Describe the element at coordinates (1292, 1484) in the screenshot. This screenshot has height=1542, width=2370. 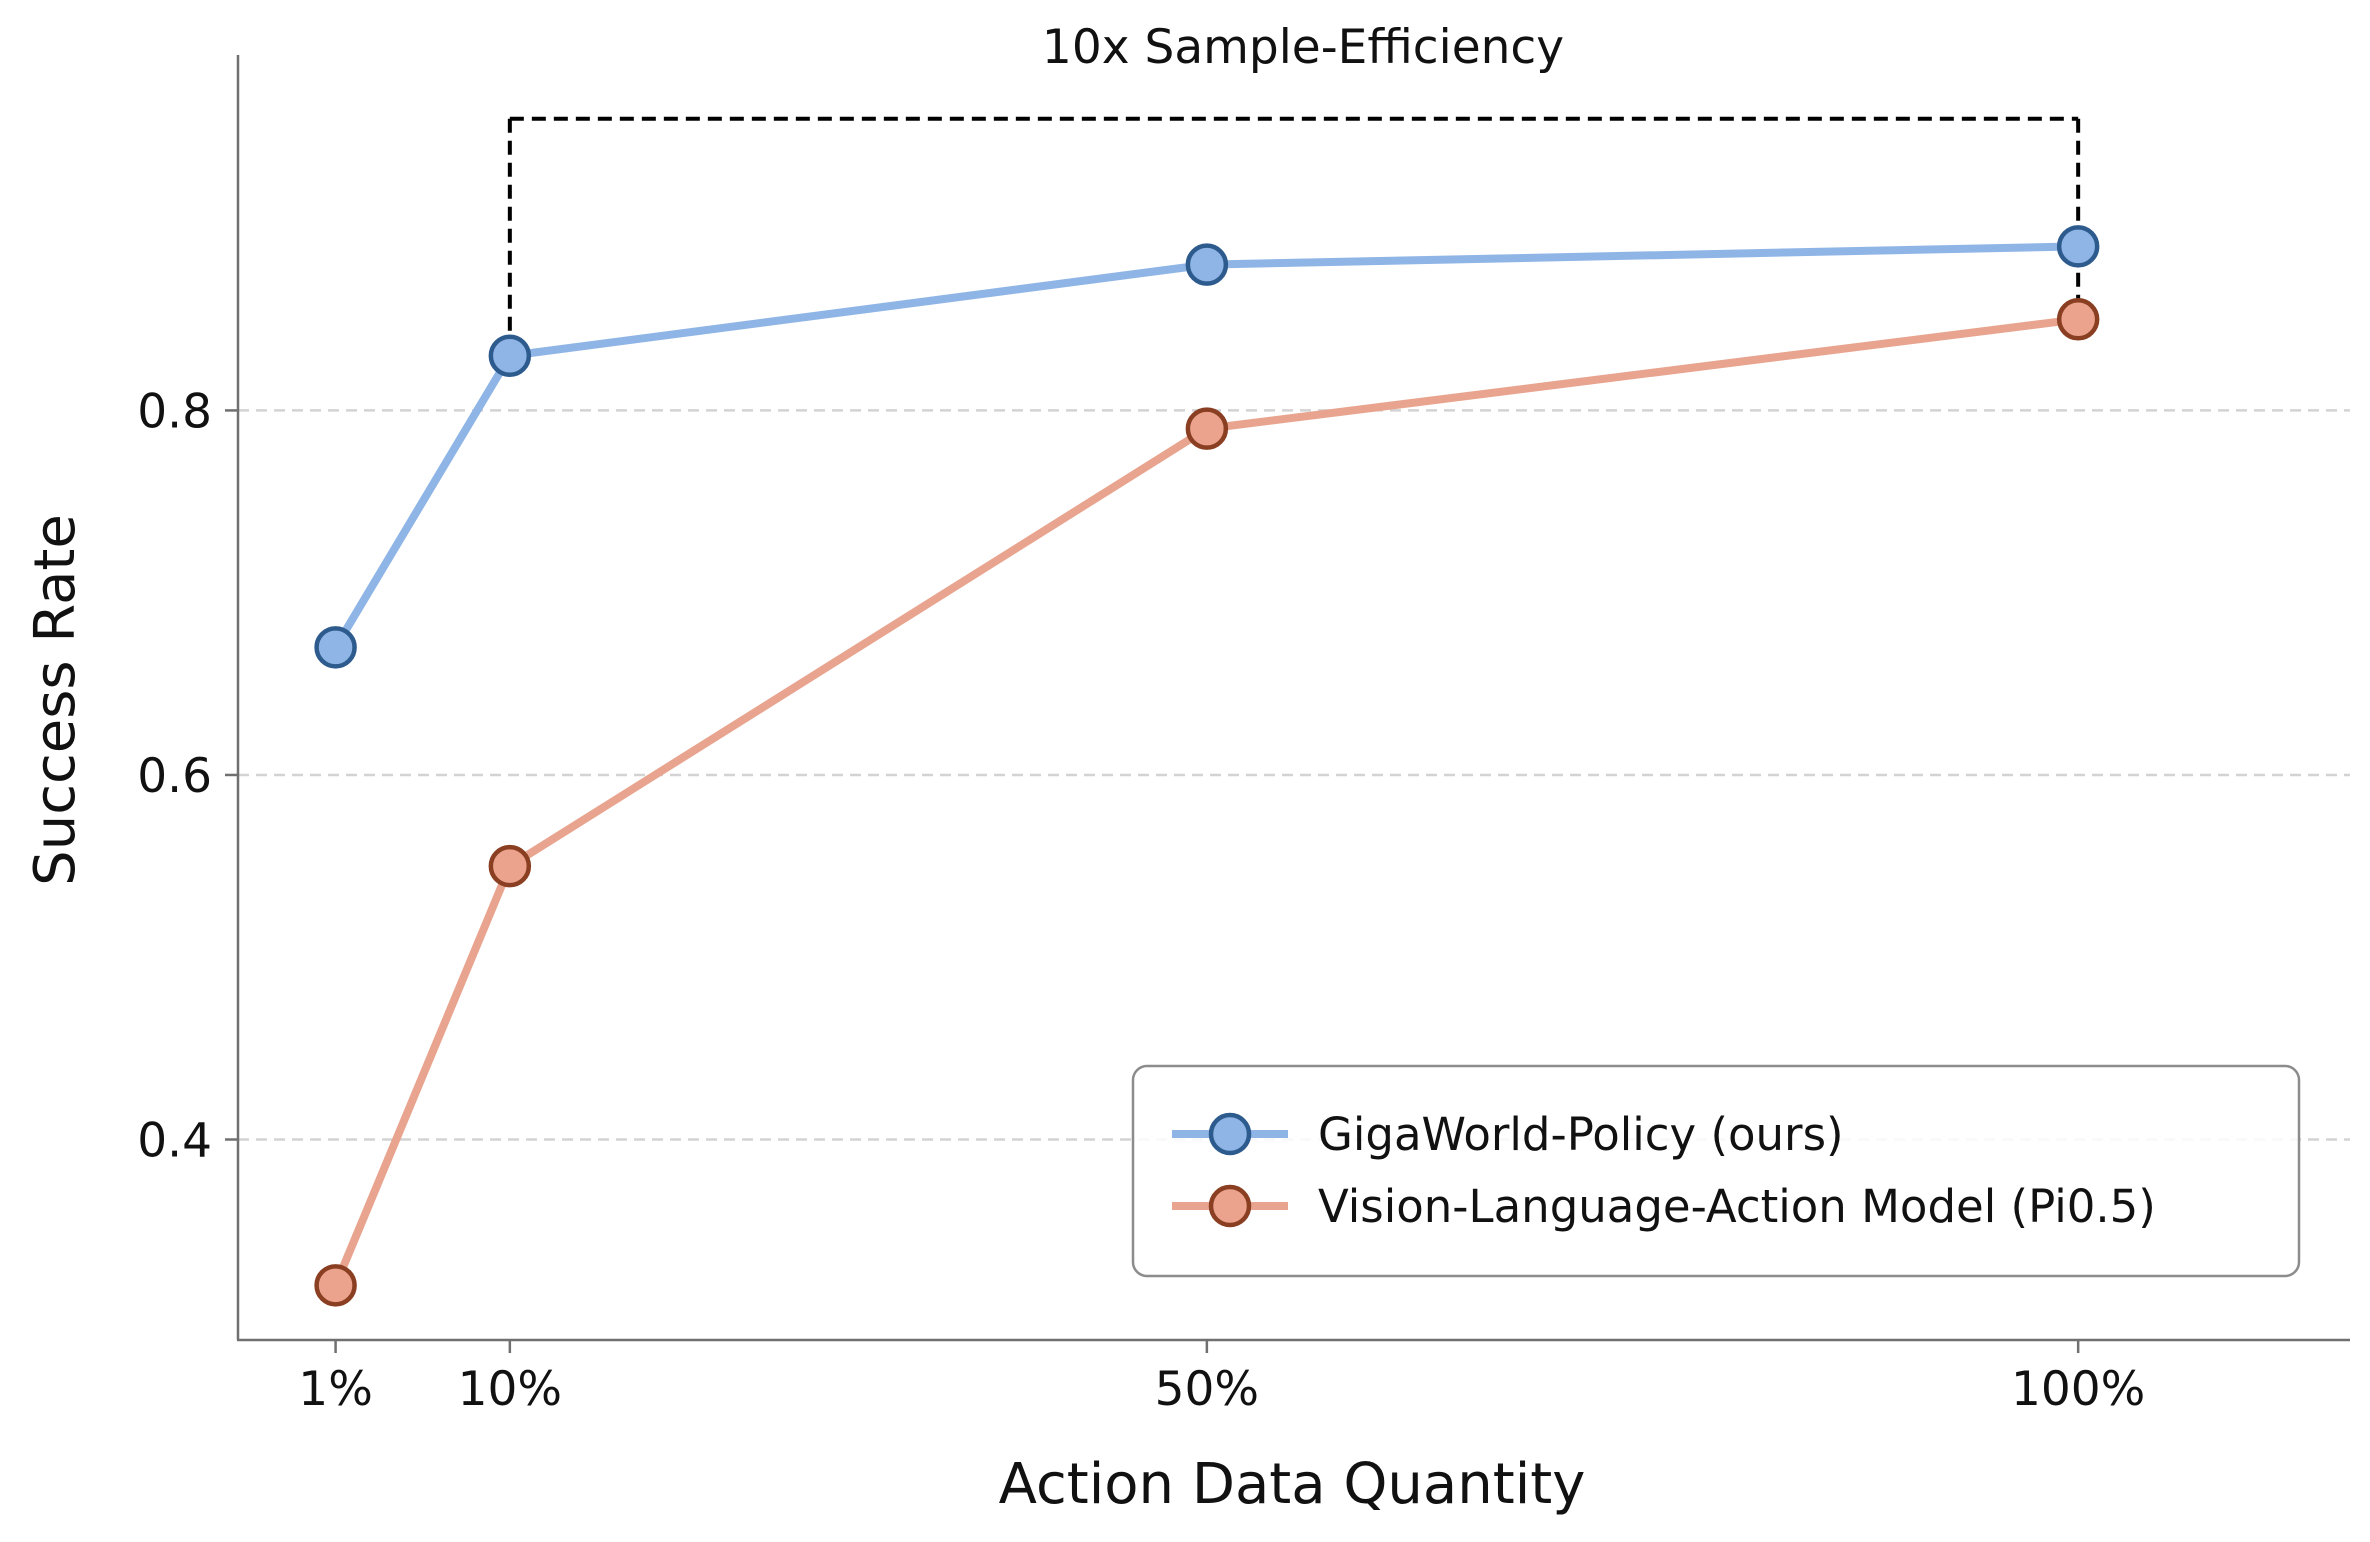
I see `x-axis-title: Action Data Quantity` at that location.